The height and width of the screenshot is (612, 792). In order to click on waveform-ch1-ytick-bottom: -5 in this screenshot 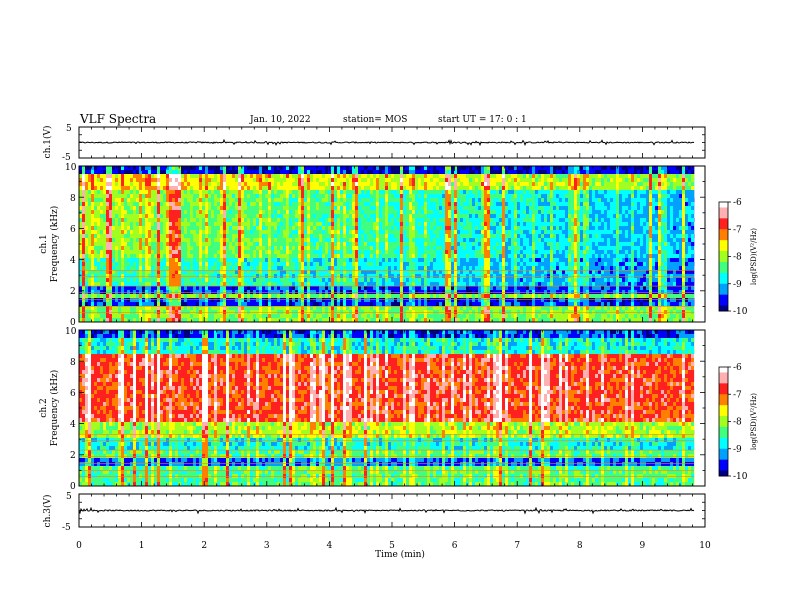, I will do `click(66, 158)`.